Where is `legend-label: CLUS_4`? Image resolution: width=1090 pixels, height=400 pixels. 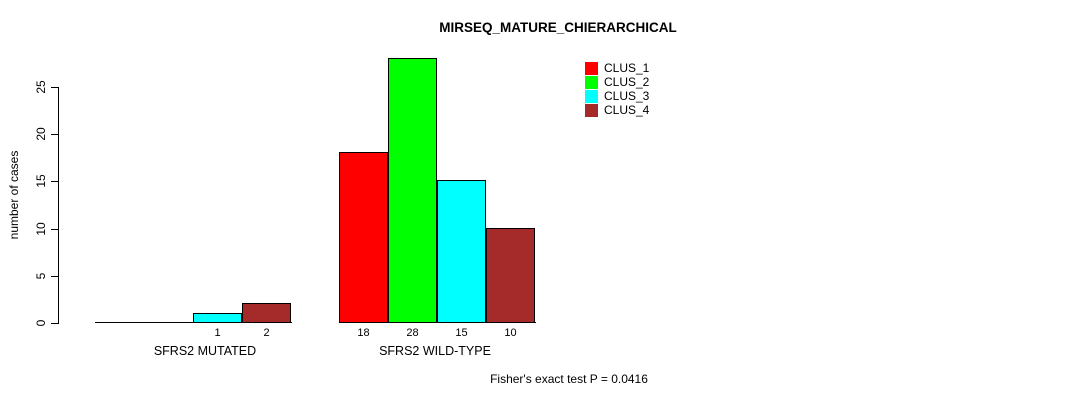 legend-label: CLUS_4 is located at coordinates (627, 110).